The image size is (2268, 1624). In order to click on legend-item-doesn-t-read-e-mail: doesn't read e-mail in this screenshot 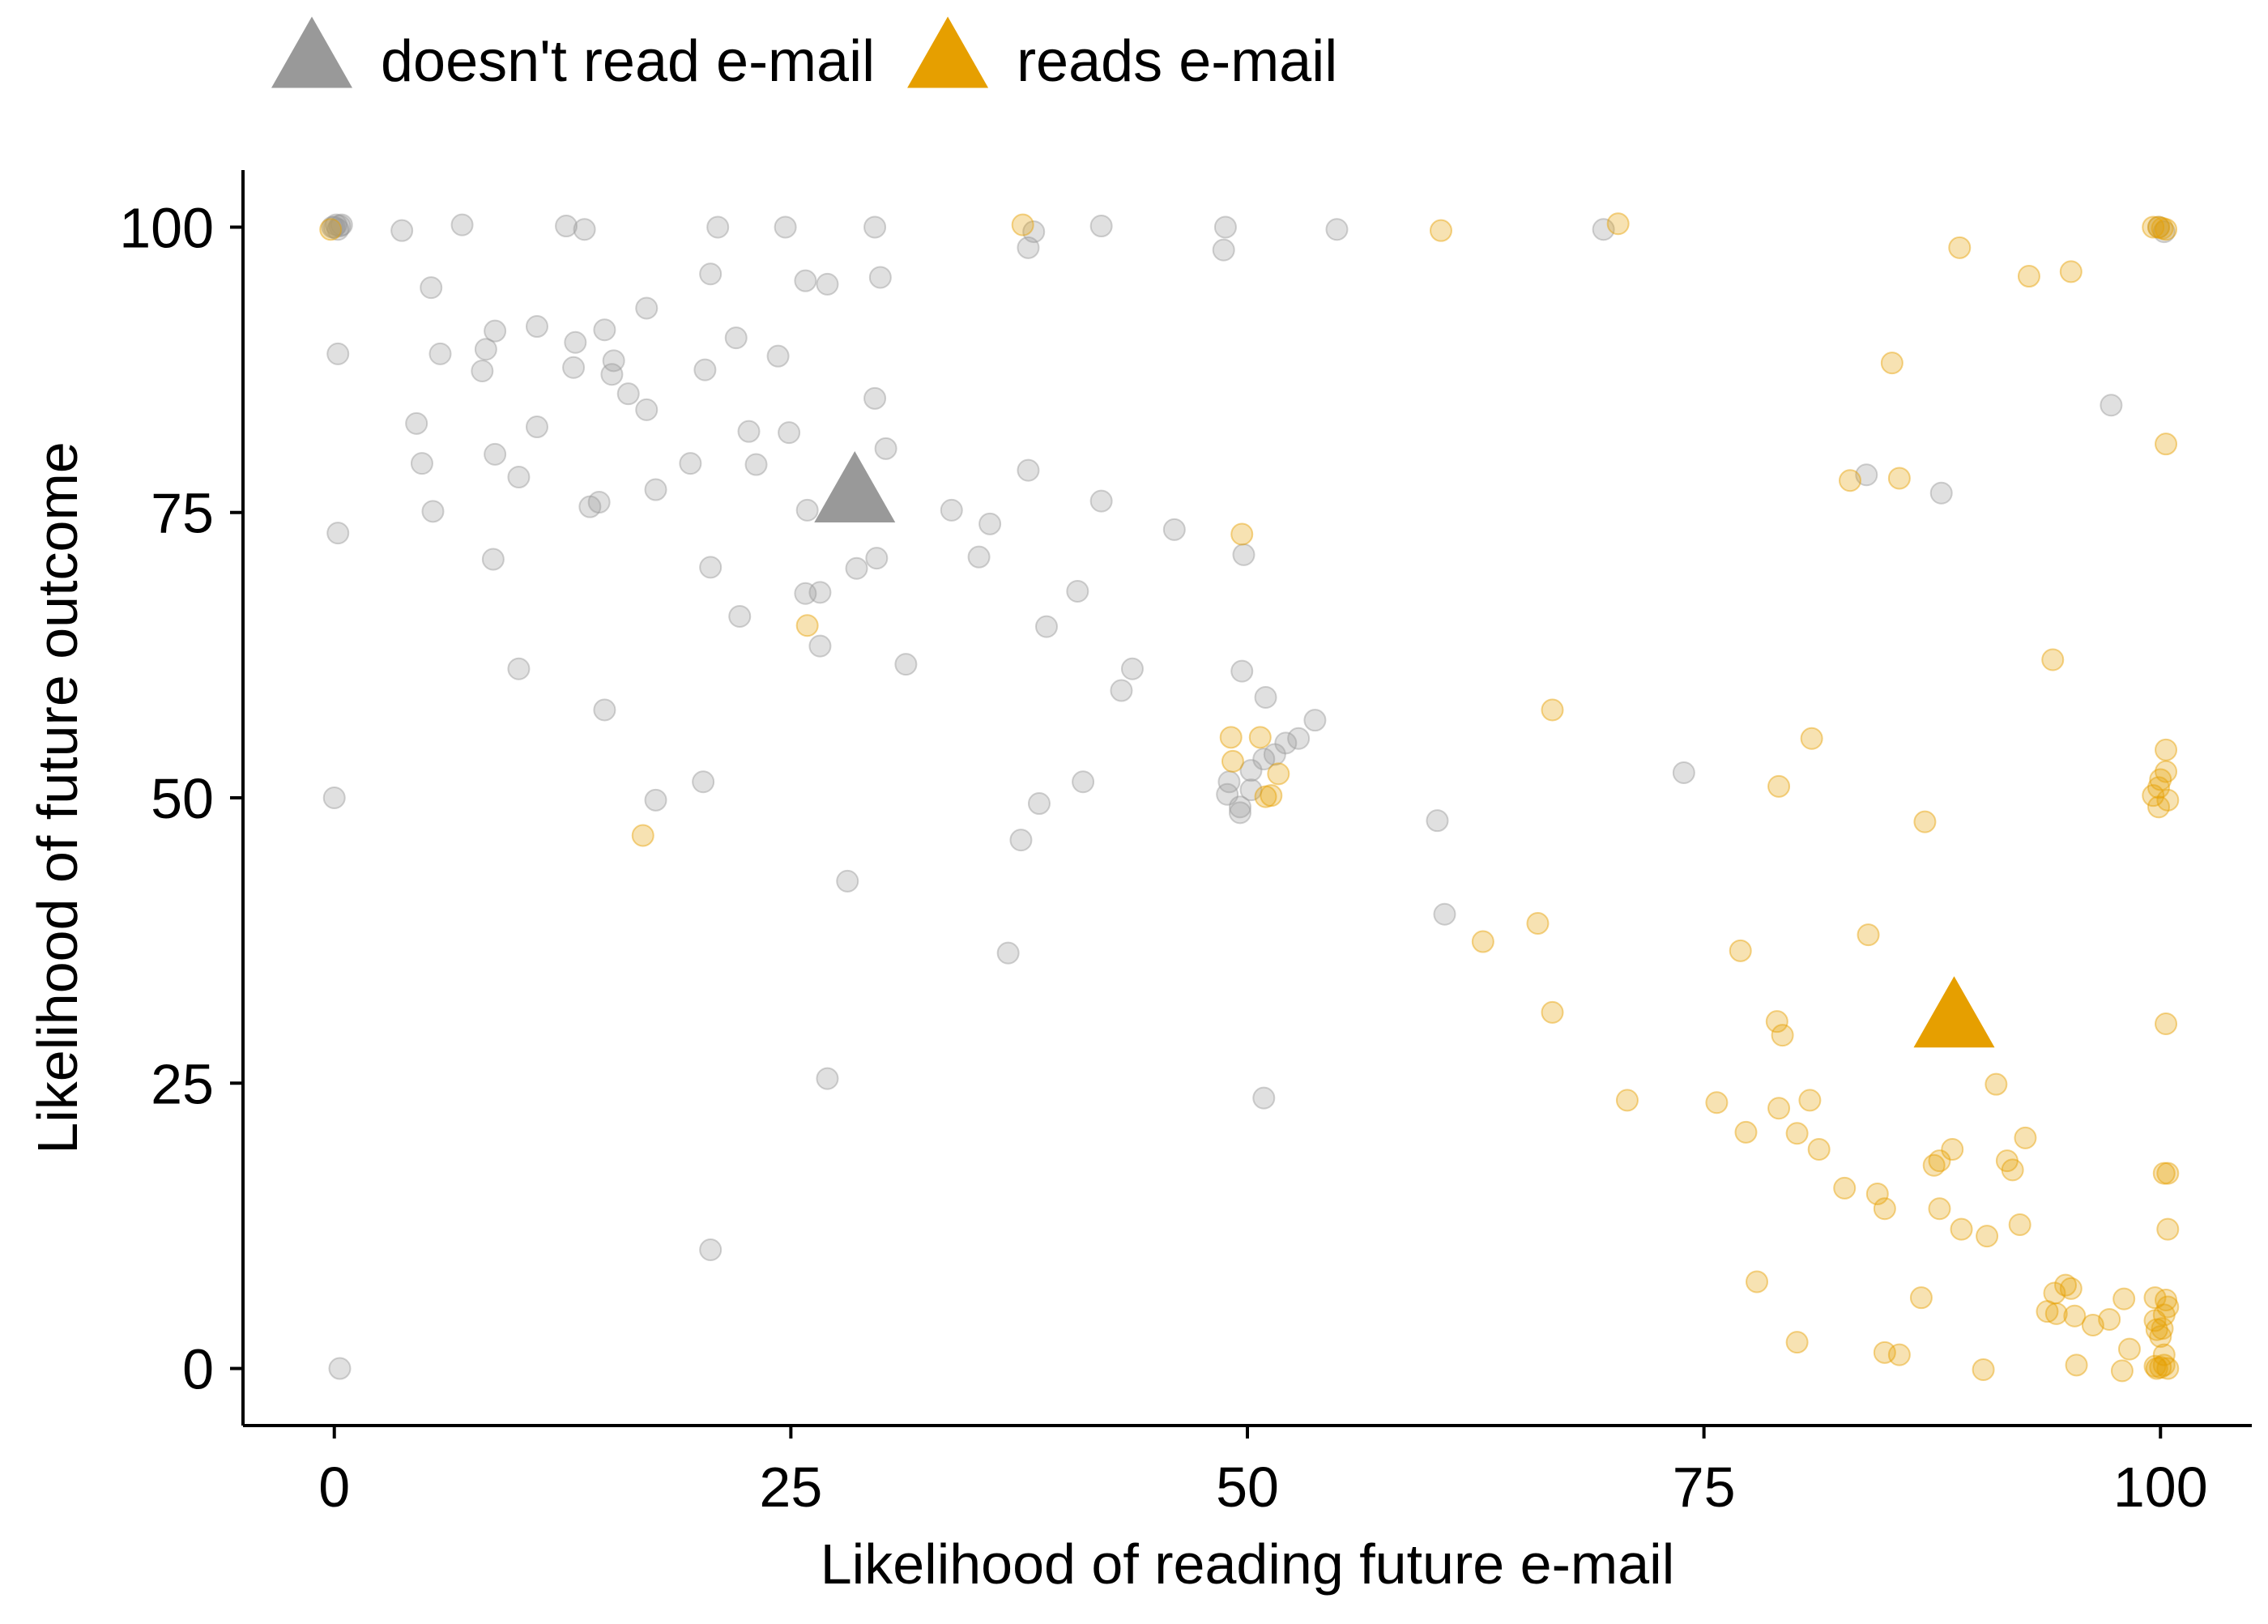, I will do `click(573, 55)`.